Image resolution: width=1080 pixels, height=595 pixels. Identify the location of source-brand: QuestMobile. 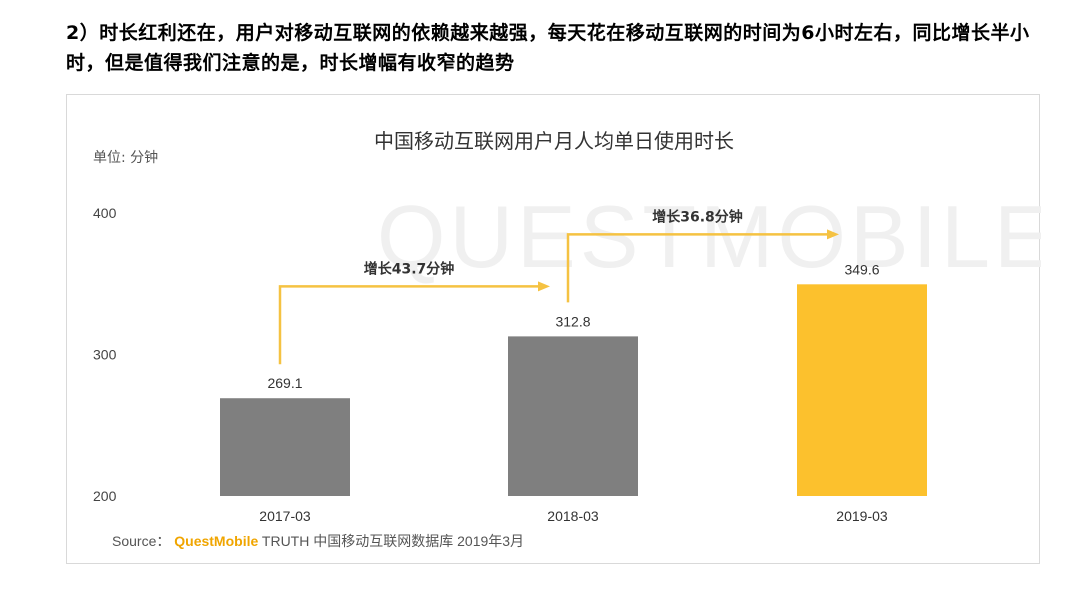
(216, 541).